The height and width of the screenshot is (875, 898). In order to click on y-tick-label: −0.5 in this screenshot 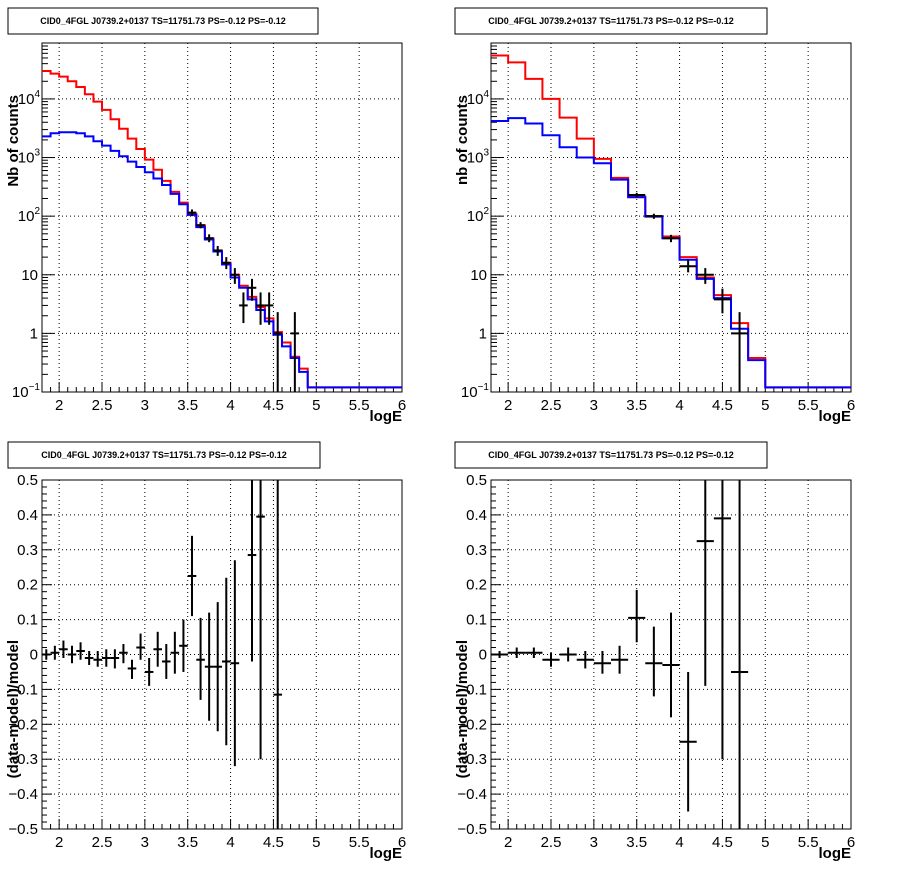, I will do `click(23, 829)`.